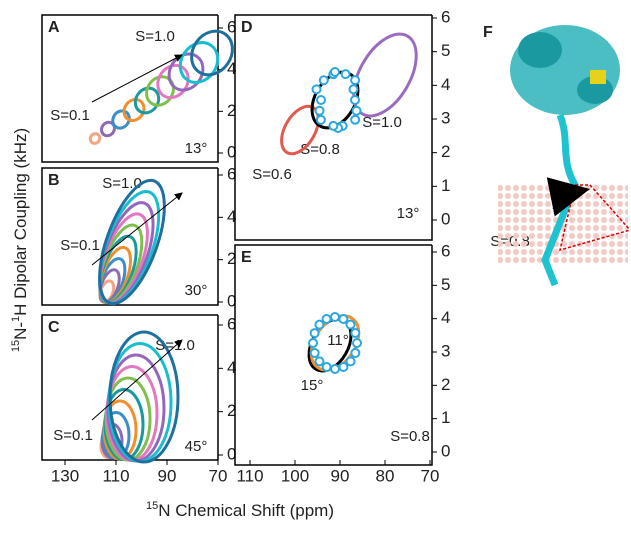  What do you see at coordinates (247, 27) in the screenshot?
I see `panel-label: D` at bounding box center [247, 27].